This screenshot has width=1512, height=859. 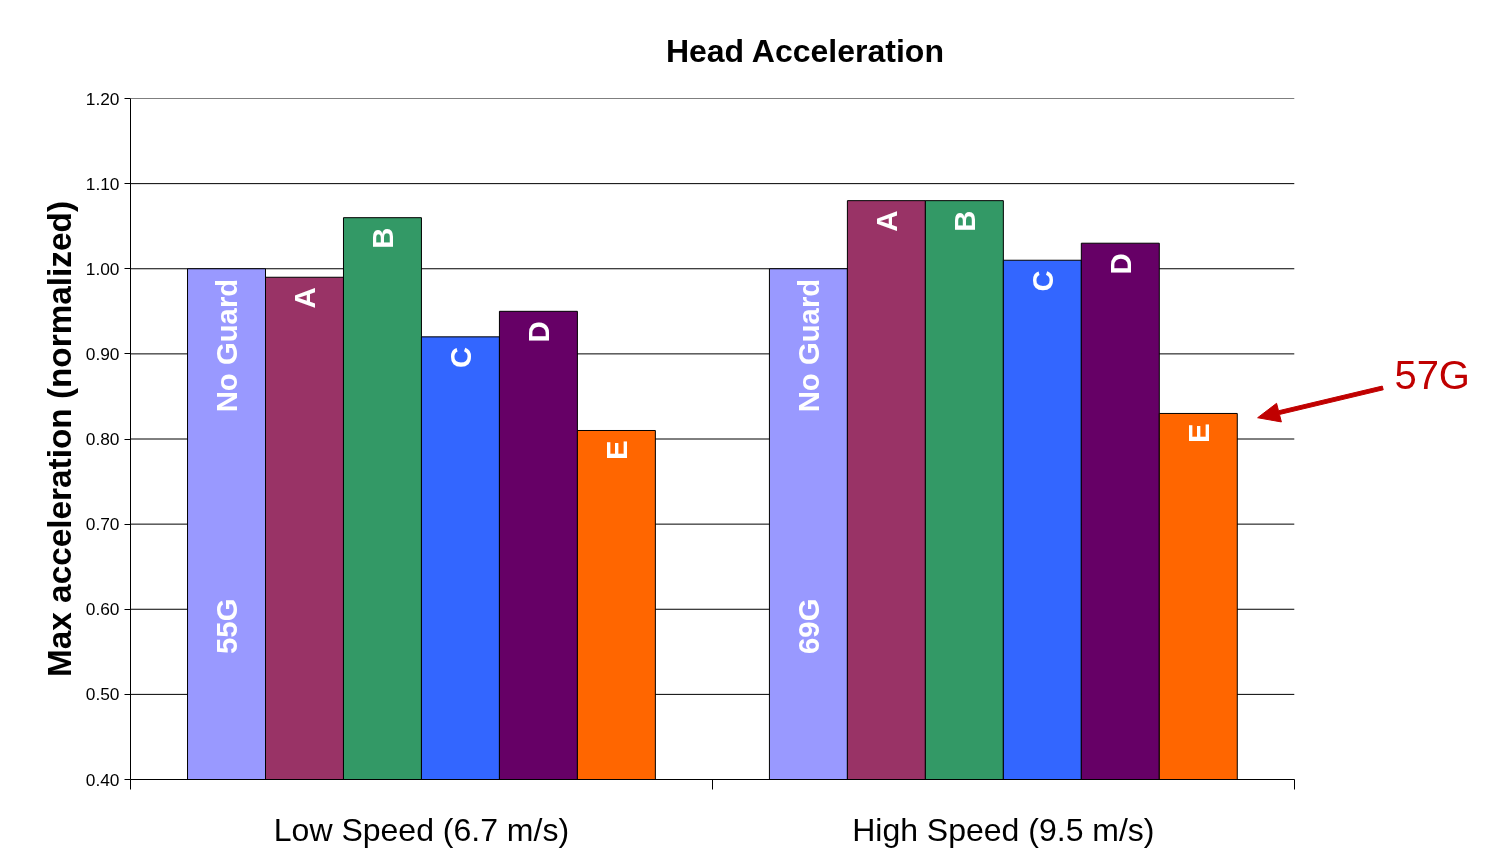 I want to click on series-label: A, so click(x=886, y=221).